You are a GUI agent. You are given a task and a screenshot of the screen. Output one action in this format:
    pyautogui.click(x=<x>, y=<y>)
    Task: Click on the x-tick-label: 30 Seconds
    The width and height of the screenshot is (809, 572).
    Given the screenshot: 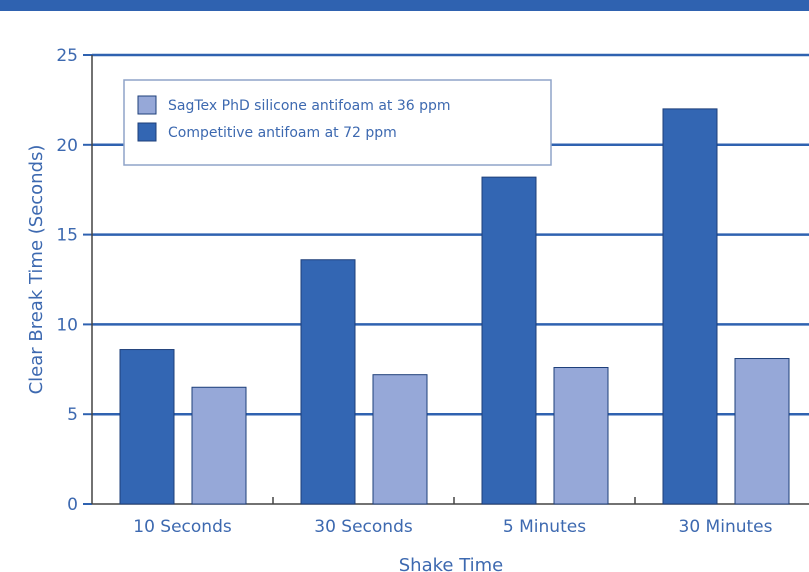 What is the action you would take?
    pyautogui.click(x=363, y=527)
    